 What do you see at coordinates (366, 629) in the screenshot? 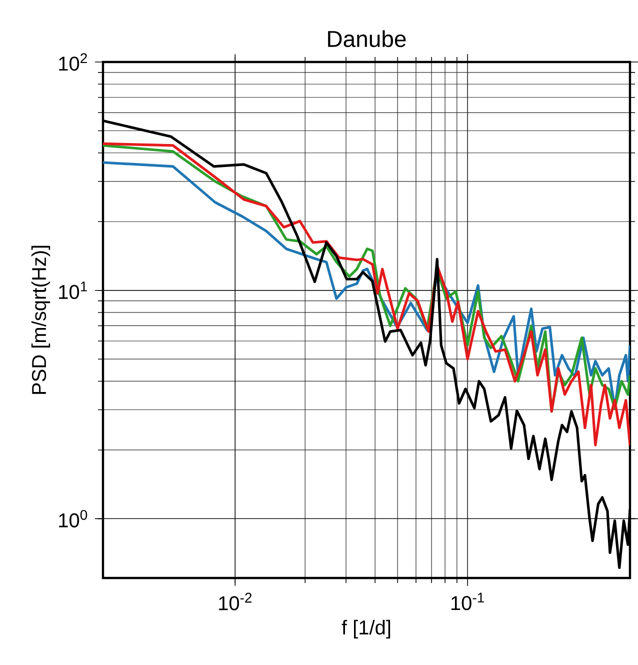
I see `x-axis-title: f [1/d]` at bounding box center [366, 629].